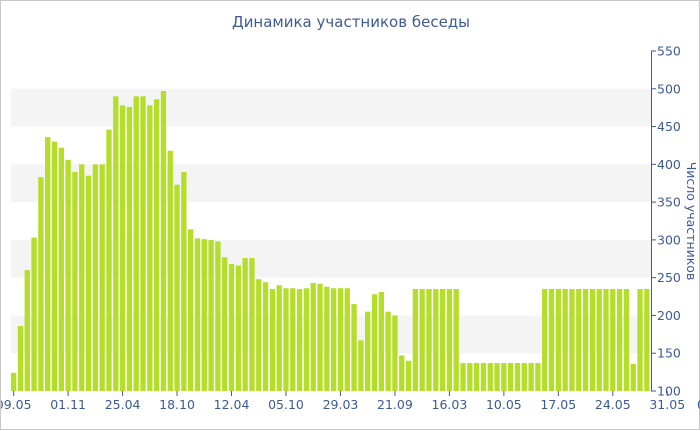 This screenshot has height=431, width=700. I want to click on y-tick-label: 450, so click(669, 126).